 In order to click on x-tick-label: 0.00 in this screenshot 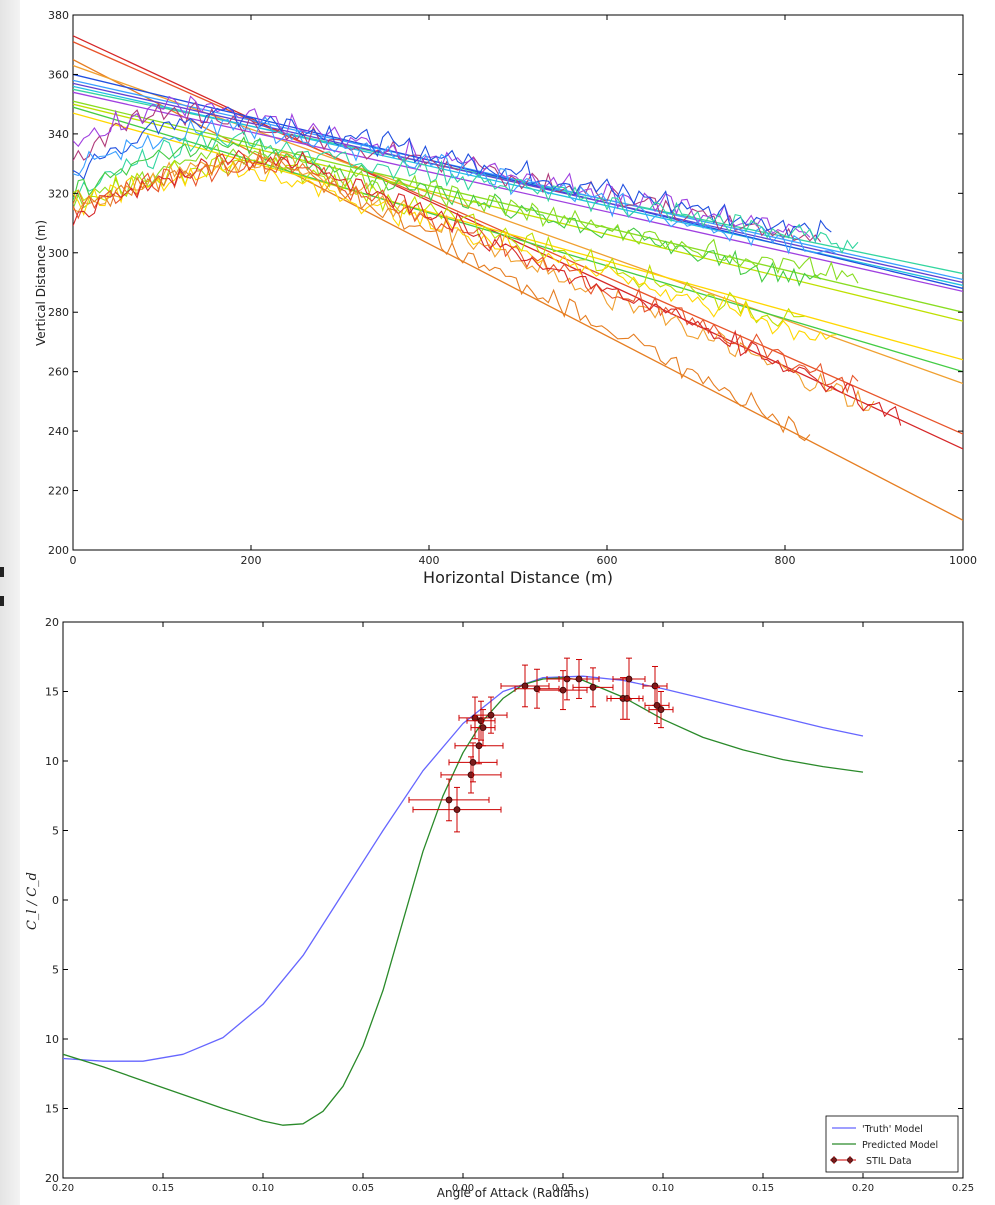, I will do `click(463, 1188)`.